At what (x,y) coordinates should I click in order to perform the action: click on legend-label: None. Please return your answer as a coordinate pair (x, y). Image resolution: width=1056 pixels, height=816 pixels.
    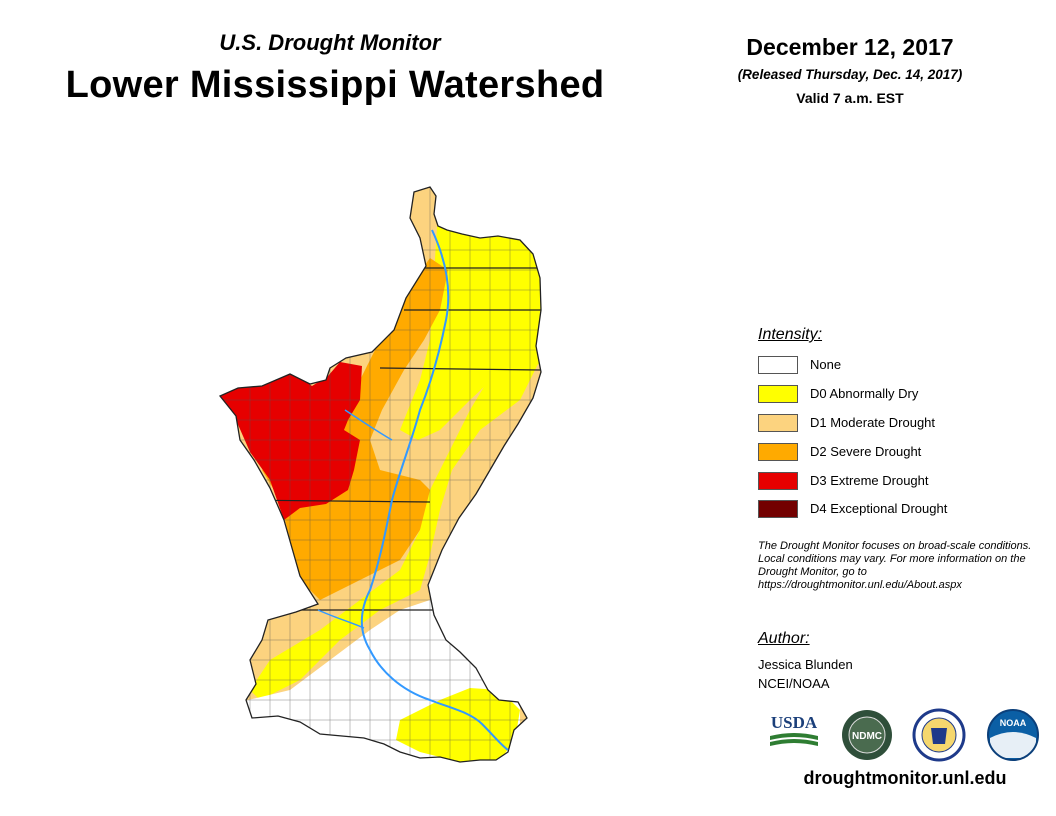
    Looking at the image, I should click on (826, 364).